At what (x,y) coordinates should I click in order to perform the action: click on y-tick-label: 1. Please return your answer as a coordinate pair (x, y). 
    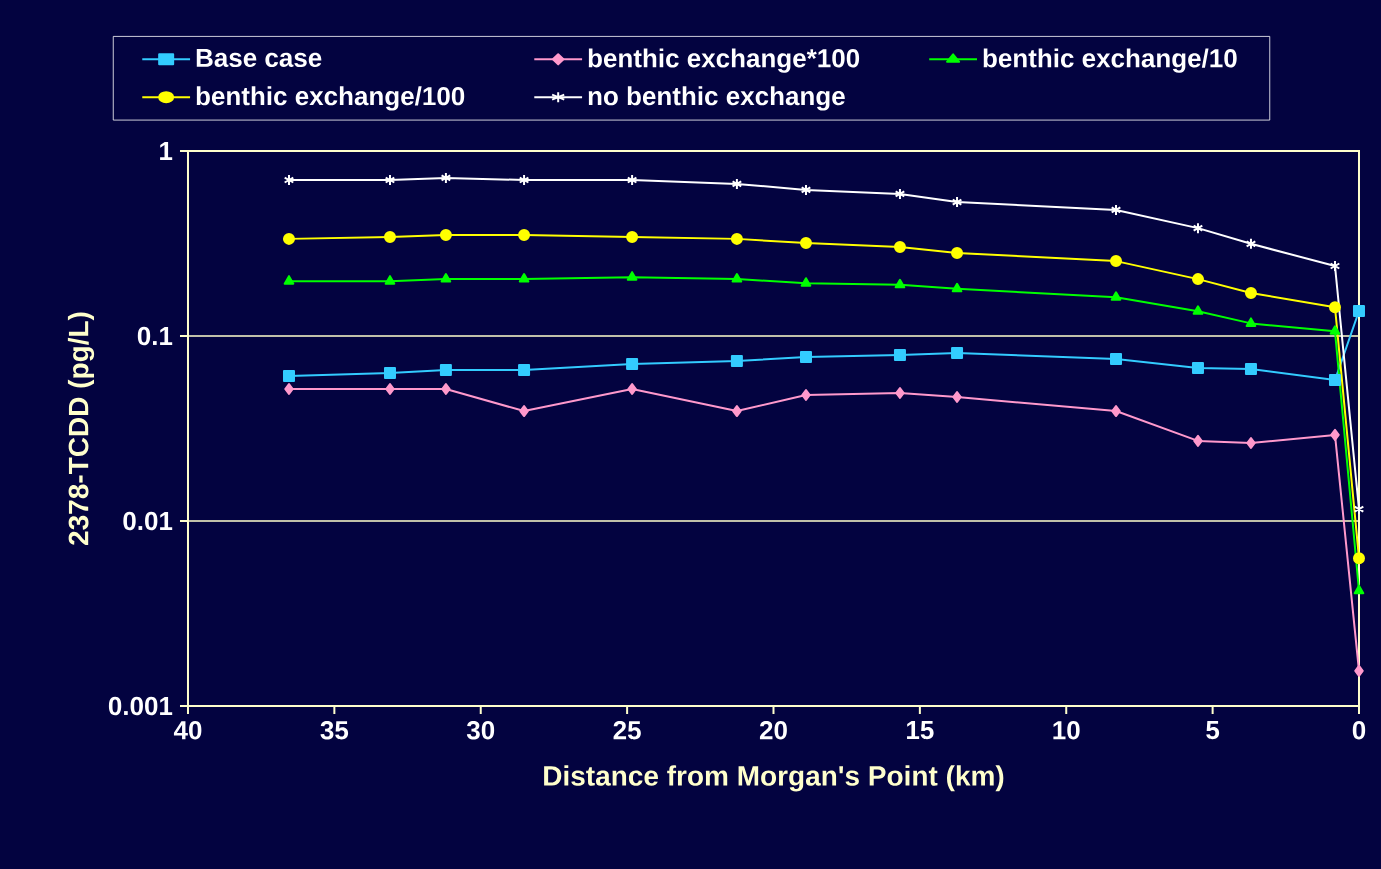
    Looking at the image, I should click on (166, 151).